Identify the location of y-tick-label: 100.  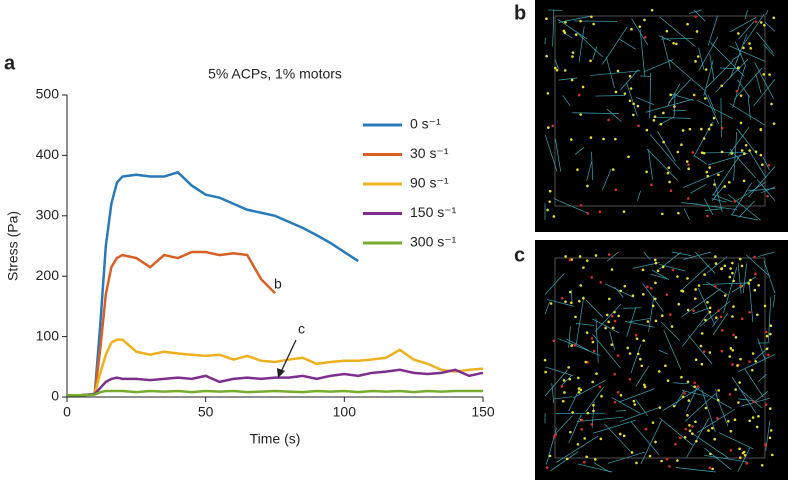
(48, 335).